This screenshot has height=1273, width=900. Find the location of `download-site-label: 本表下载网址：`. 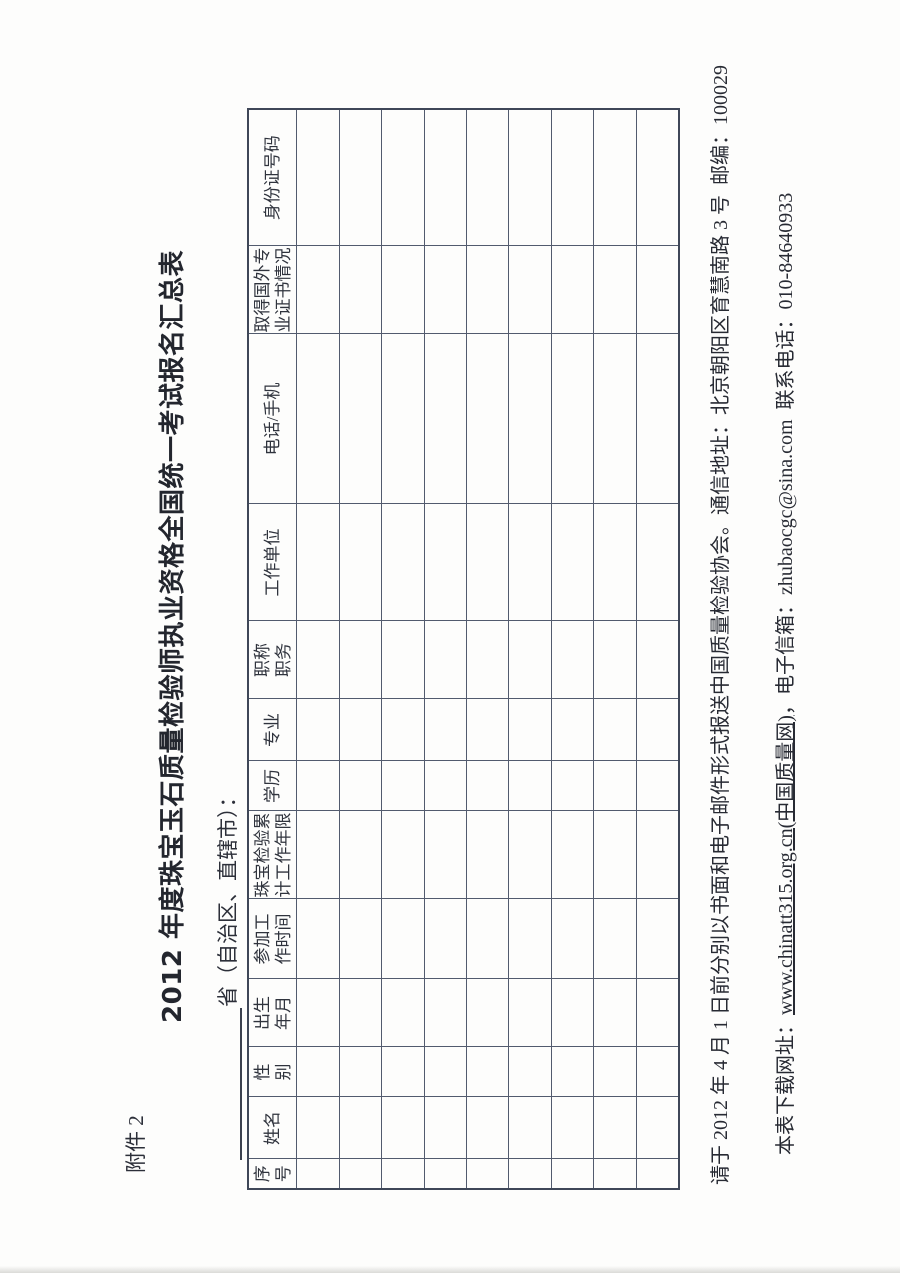

download-site-label: 本表下载网址： is located at coordinates (786, 1085).